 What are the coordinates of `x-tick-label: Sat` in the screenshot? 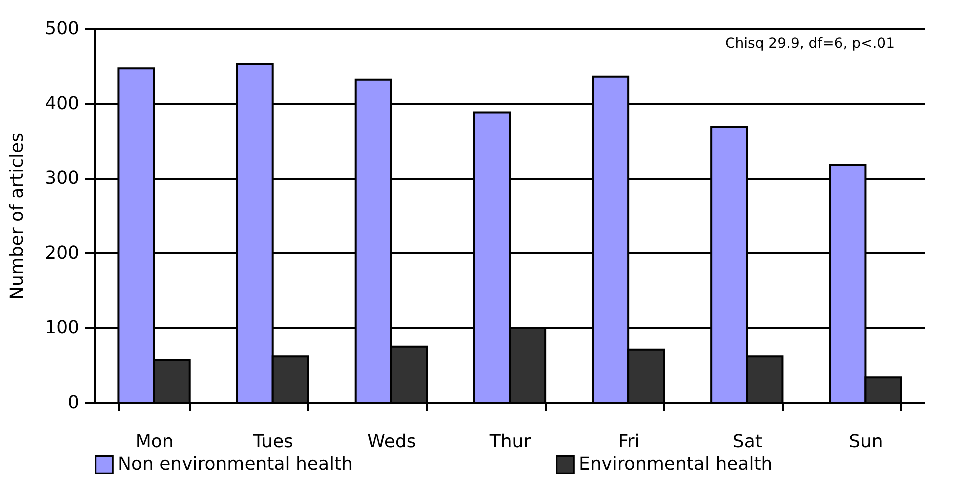 It's located at (747, 442).